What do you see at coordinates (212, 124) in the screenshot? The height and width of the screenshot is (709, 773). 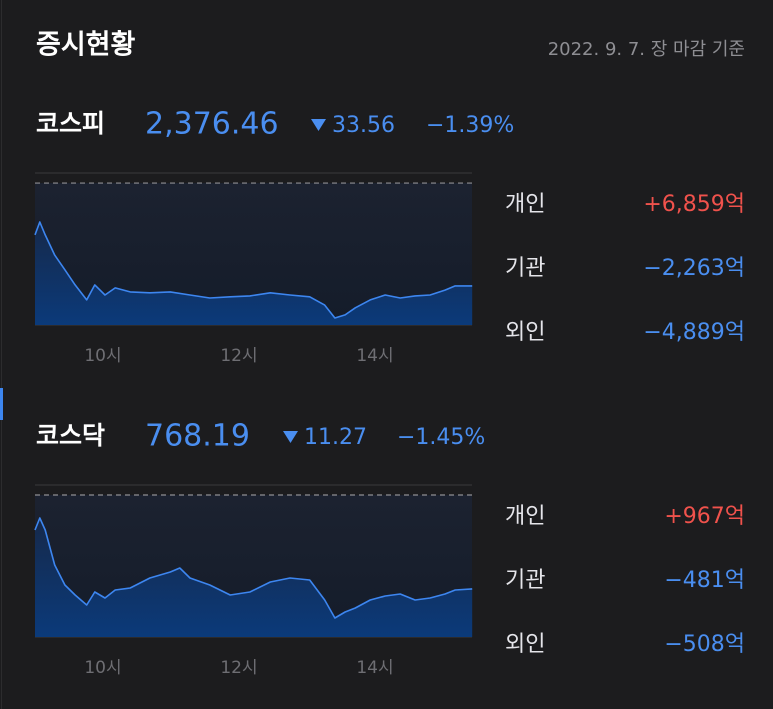 I see `index-value: 2,376.46` at bounding box center [212, 124].